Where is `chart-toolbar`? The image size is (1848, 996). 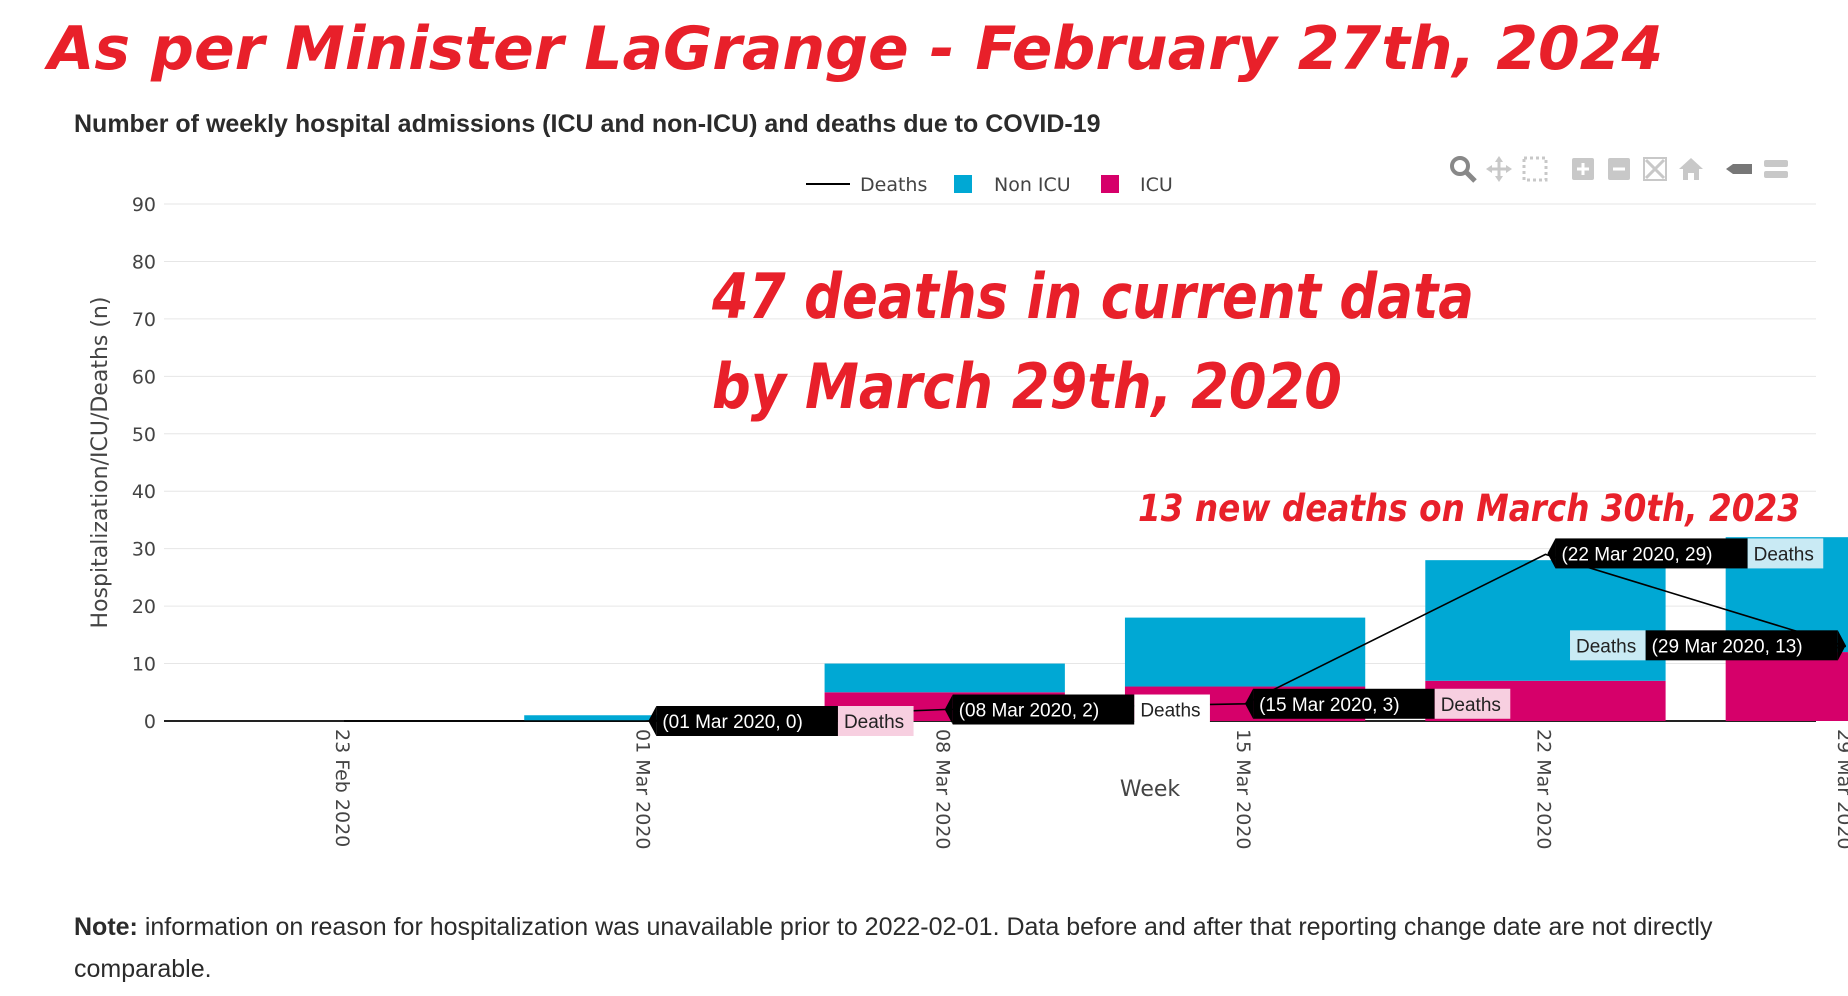
chart-toolbar is located at coordinates (1628, 171).